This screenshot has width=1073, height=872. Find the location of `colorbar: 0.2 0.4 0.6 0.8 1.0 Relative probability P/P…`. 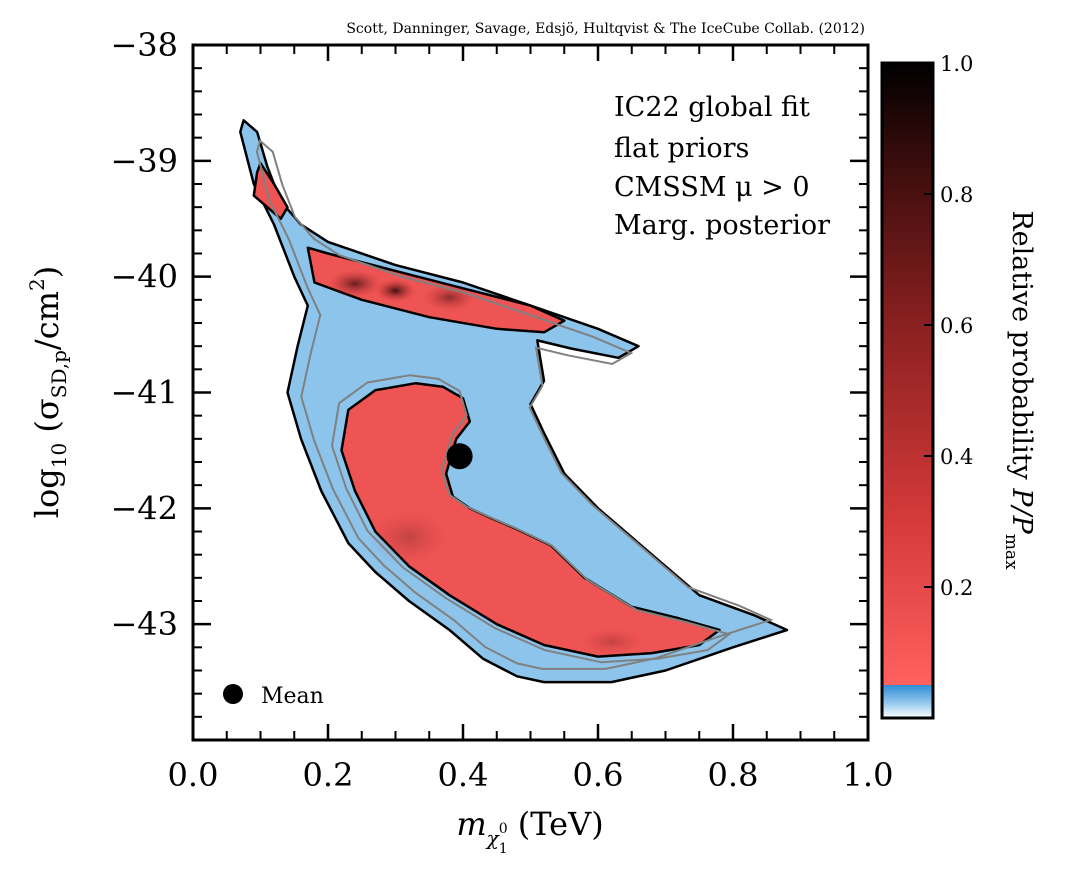

colorbar: 0.2 0.4 0.6 0.8 1.0 Relative probability P/P… is located at coordinates (958, 386).